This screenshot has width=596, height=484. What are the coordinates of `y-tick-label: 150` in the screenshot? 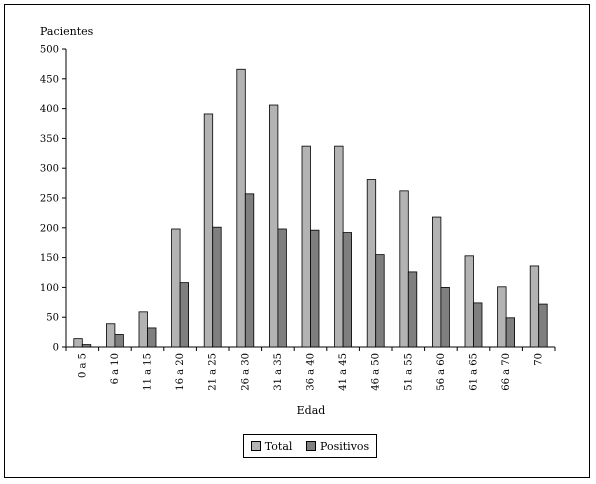 It's located at (49, 258).